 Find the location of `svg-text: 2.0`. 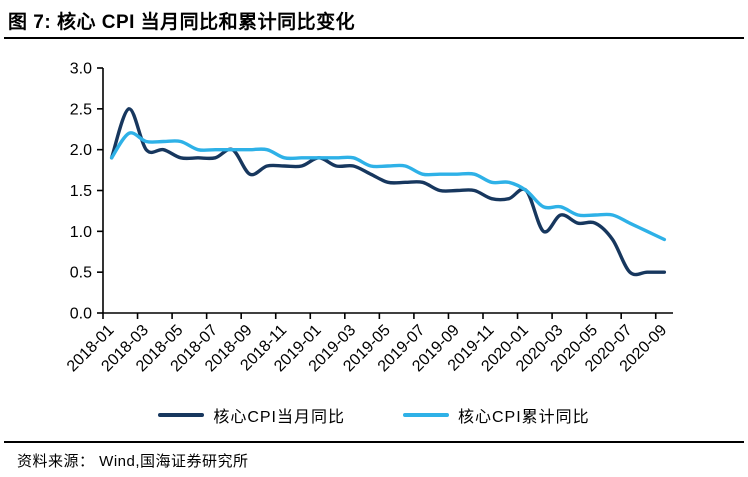

svg-text: 2.0 is located at coordinates (81, 150).